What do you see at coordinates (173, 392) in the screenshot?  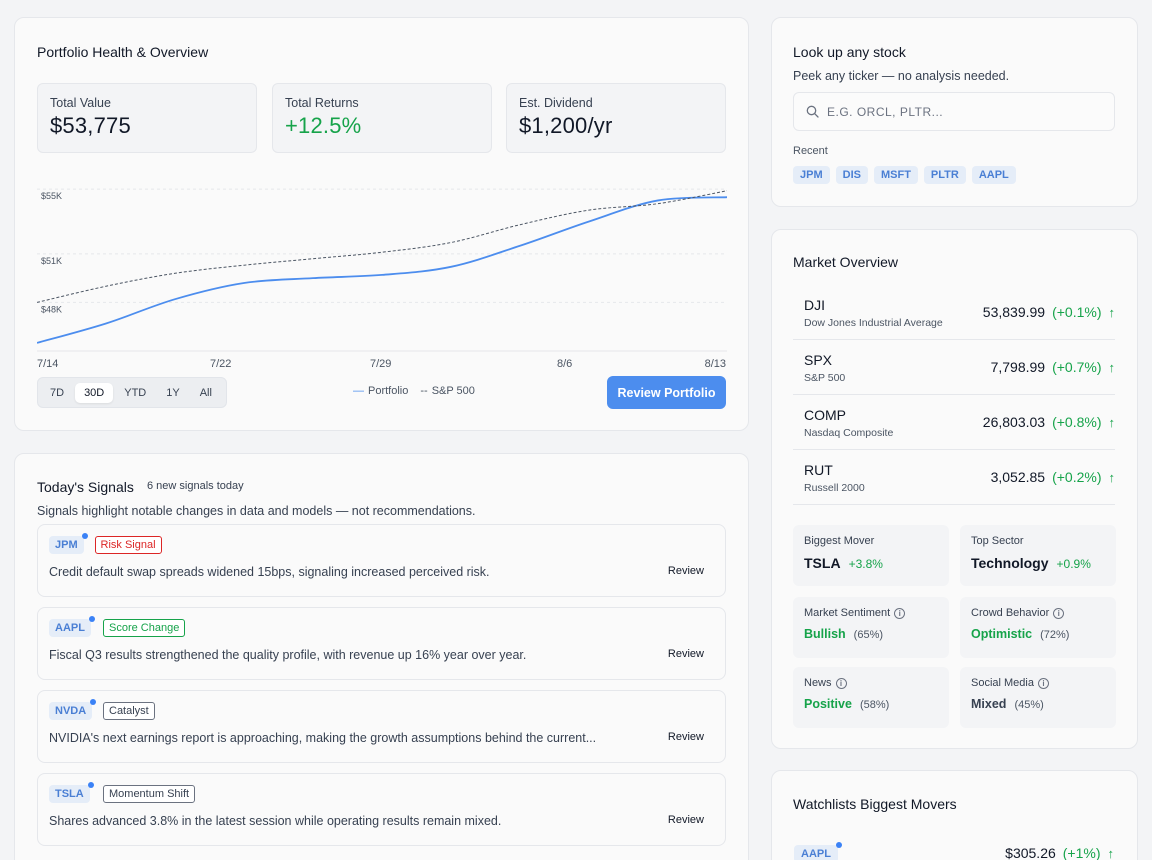 I see `range-btn-1y: 1Y` at bounding box center [173, 392].